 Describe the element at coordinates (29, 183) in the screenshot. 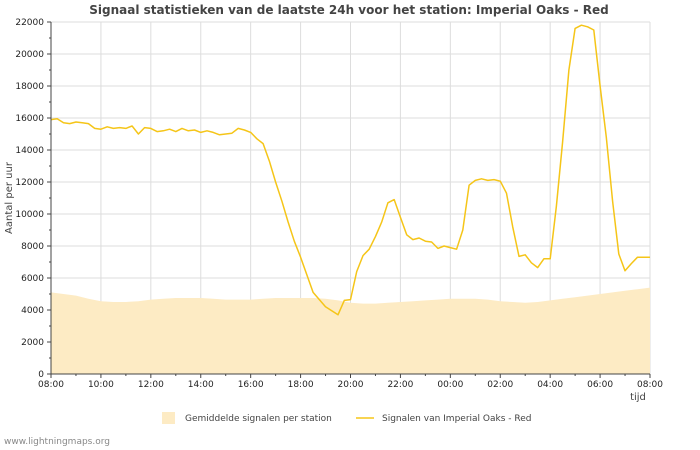

I see `y-tick-label: 12000` at that location.